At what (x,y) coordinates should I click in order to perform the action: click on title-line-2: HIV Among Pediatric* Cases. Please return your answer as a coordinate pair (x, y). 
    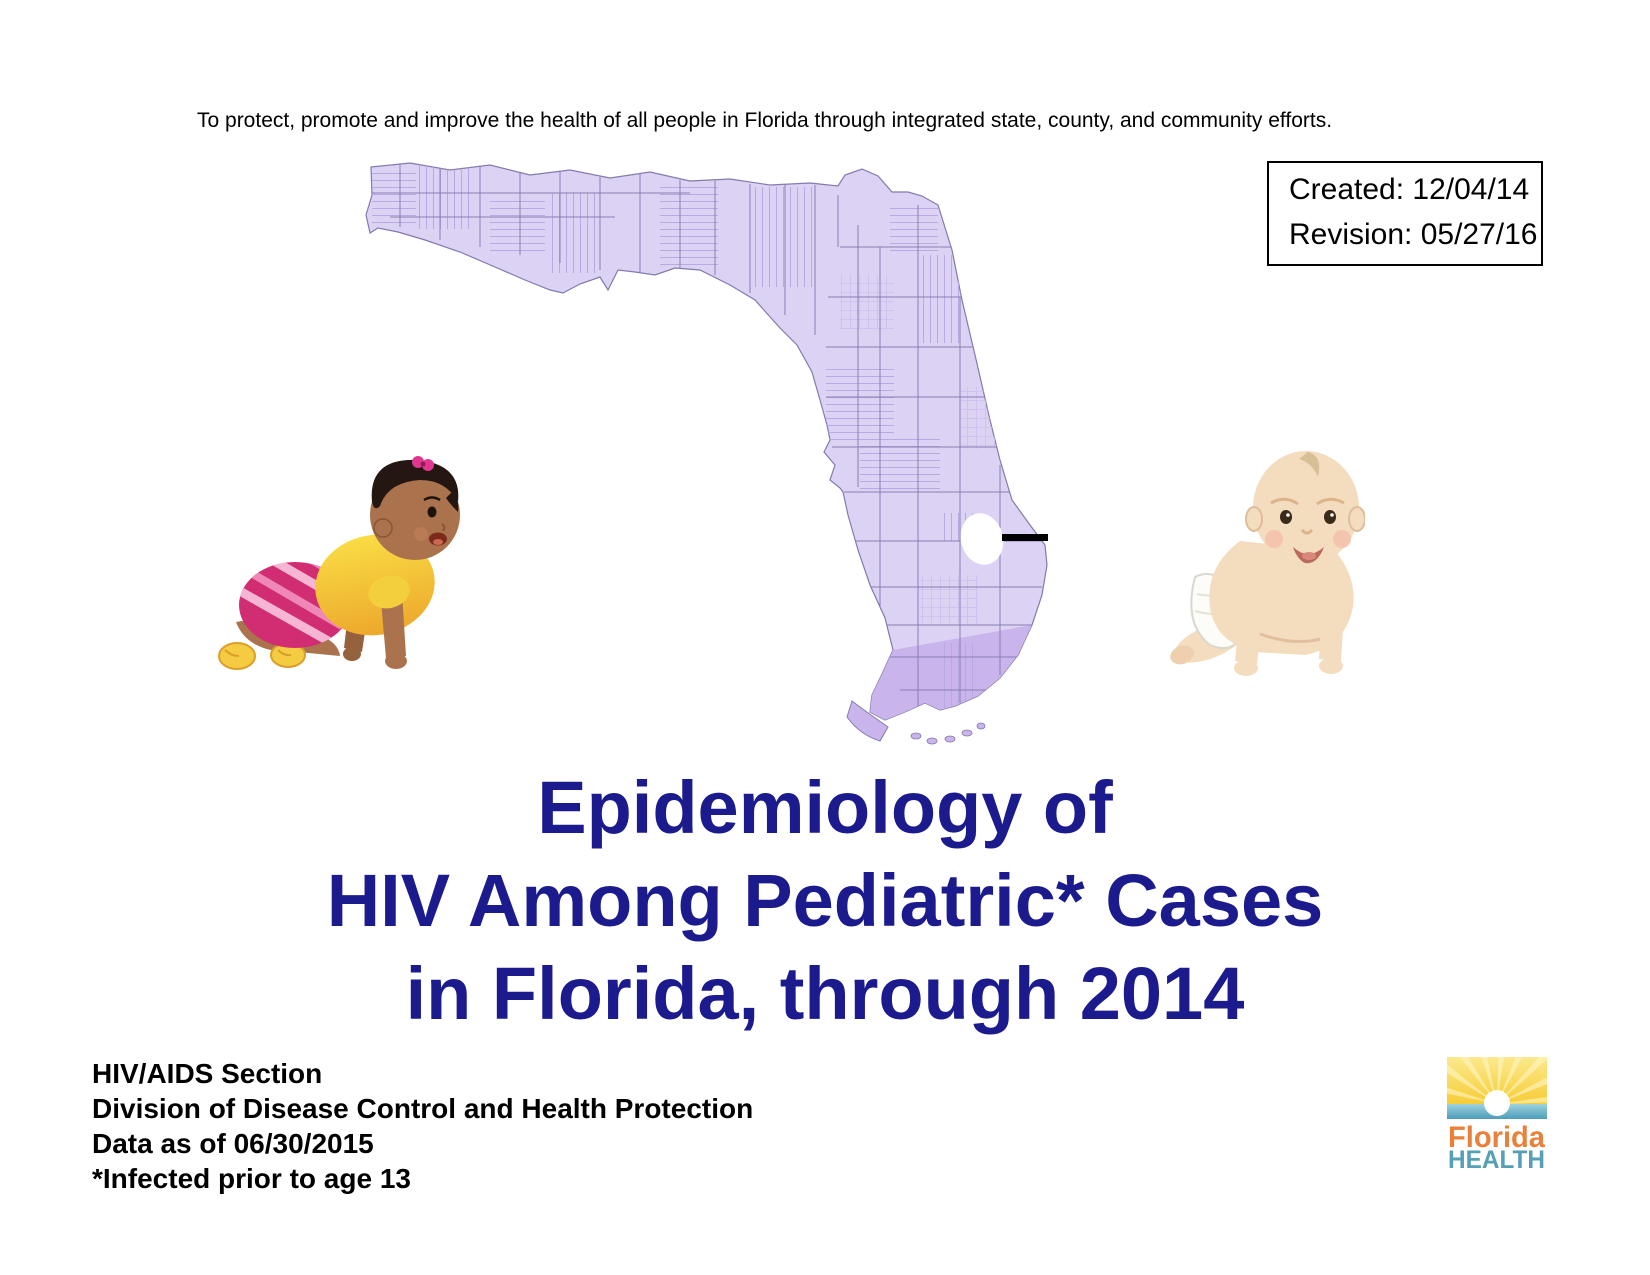
    Looking at the image, I should click on (825, 900).